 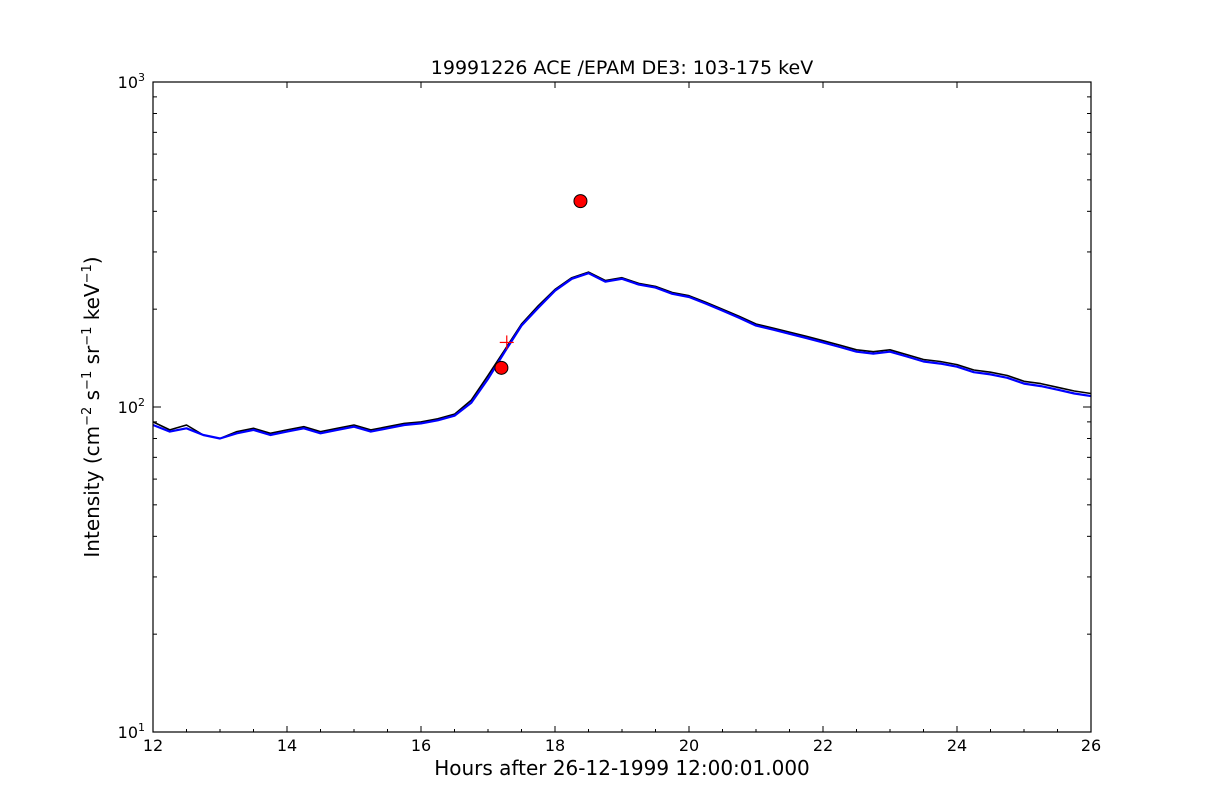 What do you see at coordinates (131, 81) in the screenshot?
I see `y-tick-label: 10³` at bounding box center [131, 81].